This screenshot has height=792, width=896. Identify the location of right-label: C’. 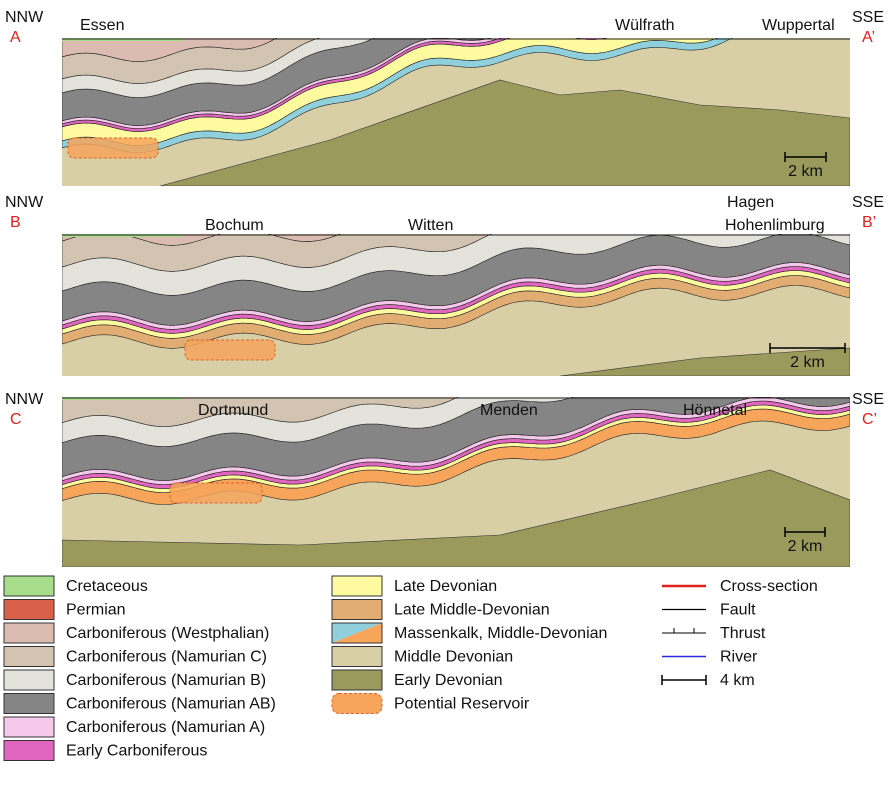
(869, 419).